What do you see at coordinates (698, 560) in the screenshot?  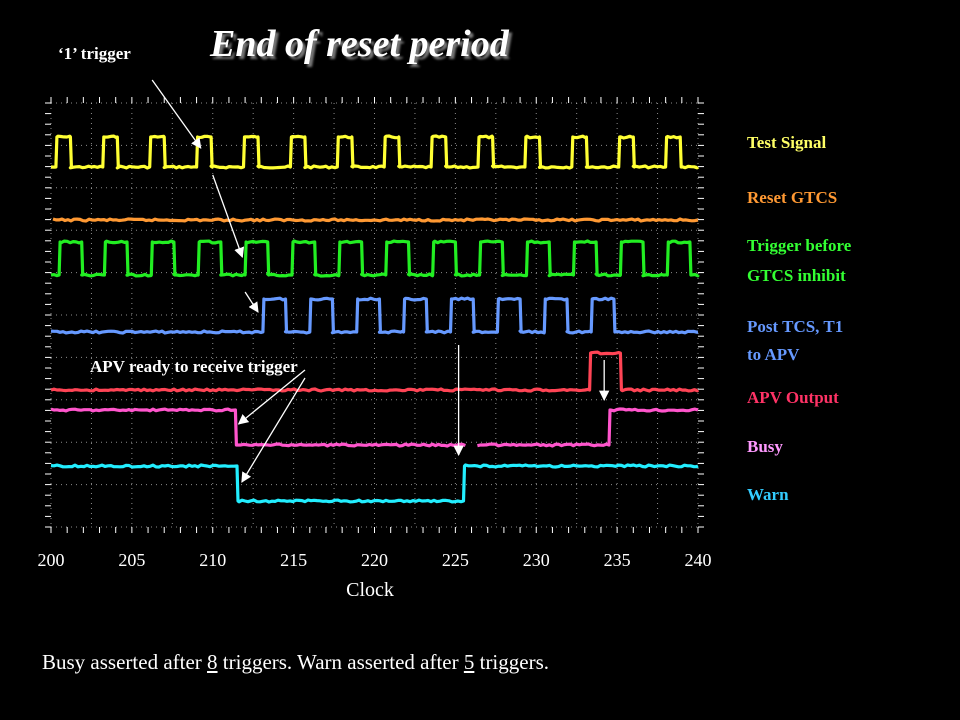 I see `x-tick-label: 240` at bounding box center [698, 560].